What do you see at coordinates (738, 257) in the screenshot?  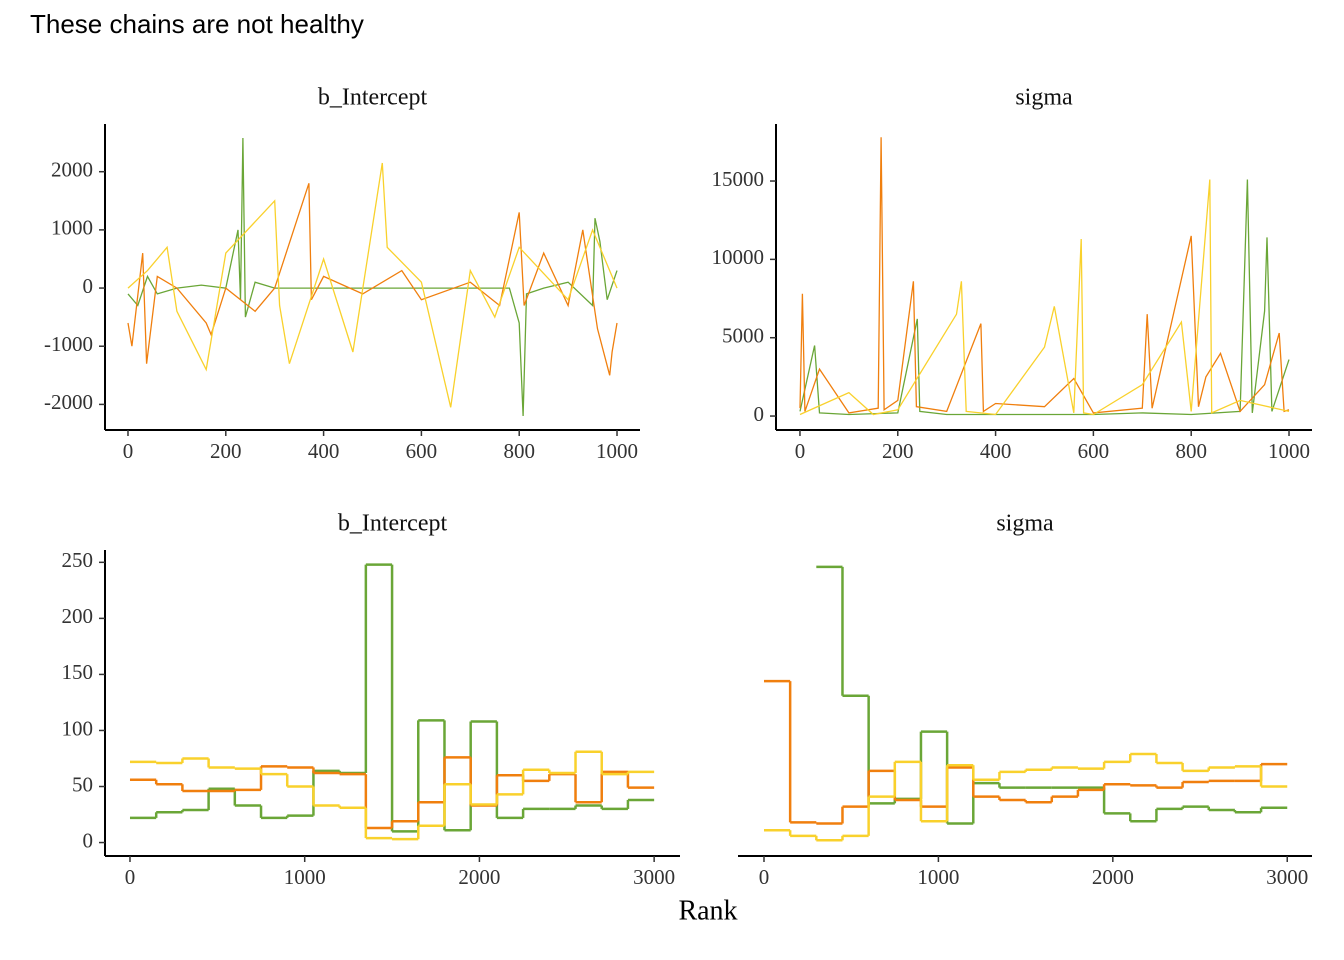 I see `y-tick-label: 10000` at bounding box center [738, 257].